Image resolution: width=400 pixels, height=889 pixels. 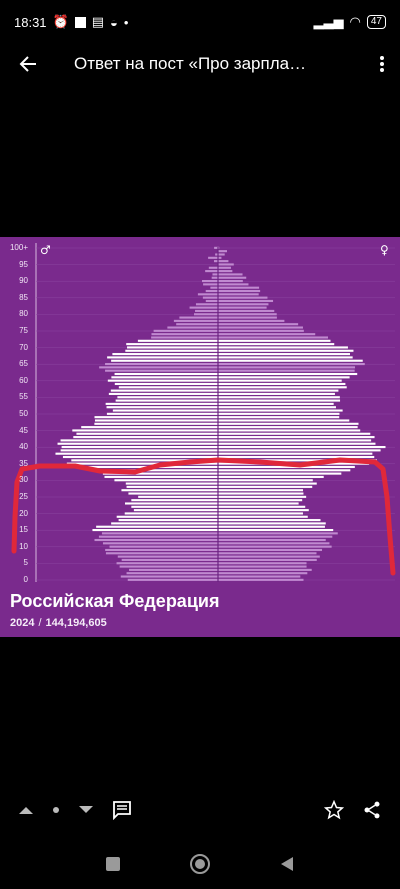 What do you see at coordinates (200, 864) in the screenshot?
I see `home-icon` at bounding box center [200, 864].